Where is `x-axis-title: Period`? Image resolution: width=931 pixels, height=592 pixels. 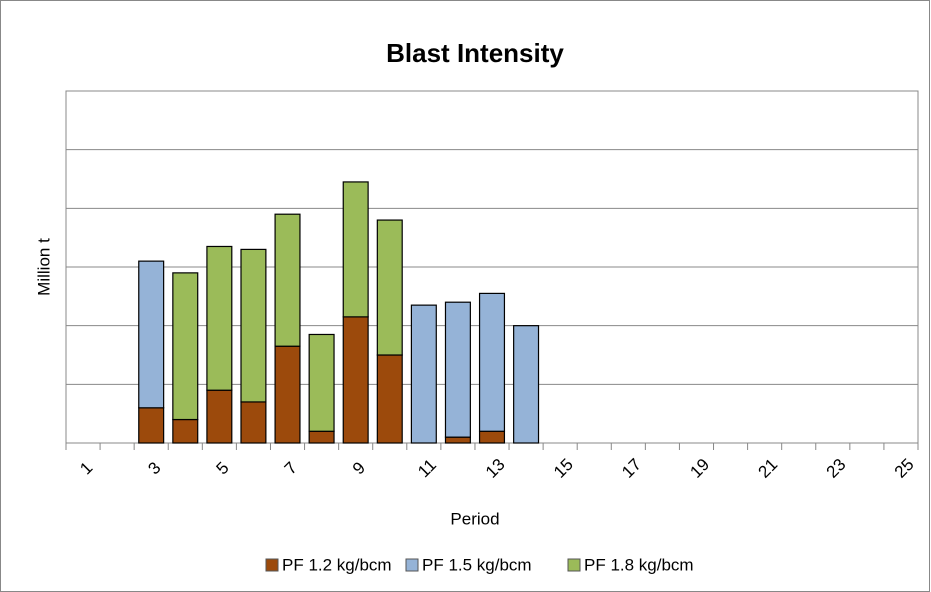
x-axis-title: Period is located at coordinates (474, 518).